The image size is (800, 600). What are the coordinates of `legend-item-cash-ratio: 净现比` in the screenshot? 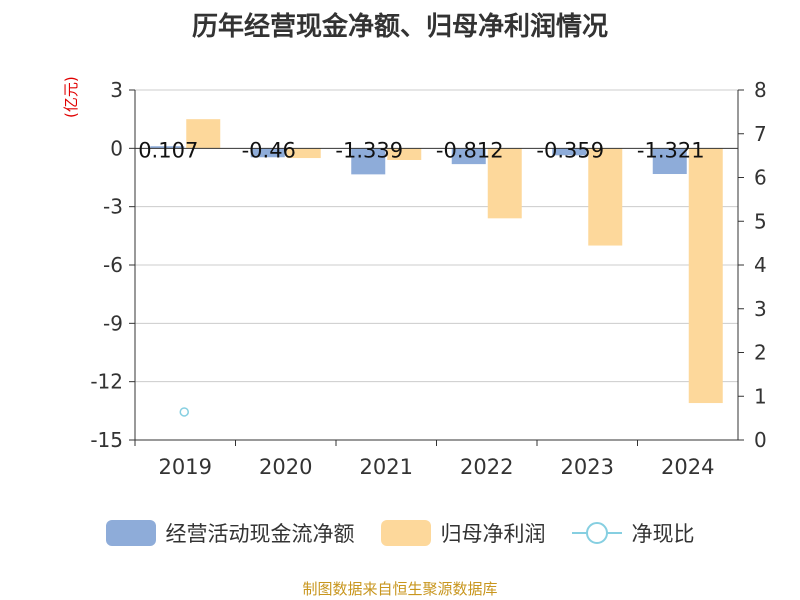 It's located at (633, 533).